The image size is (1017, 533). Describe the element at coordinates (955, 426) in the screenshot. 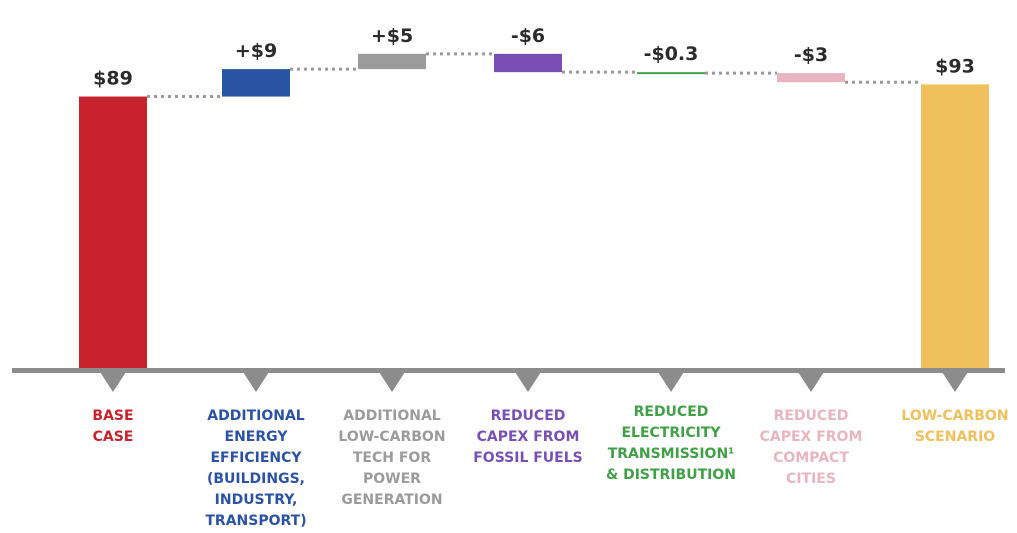

I see `category-label: LOW-CARBON SCENARIO` at that location.